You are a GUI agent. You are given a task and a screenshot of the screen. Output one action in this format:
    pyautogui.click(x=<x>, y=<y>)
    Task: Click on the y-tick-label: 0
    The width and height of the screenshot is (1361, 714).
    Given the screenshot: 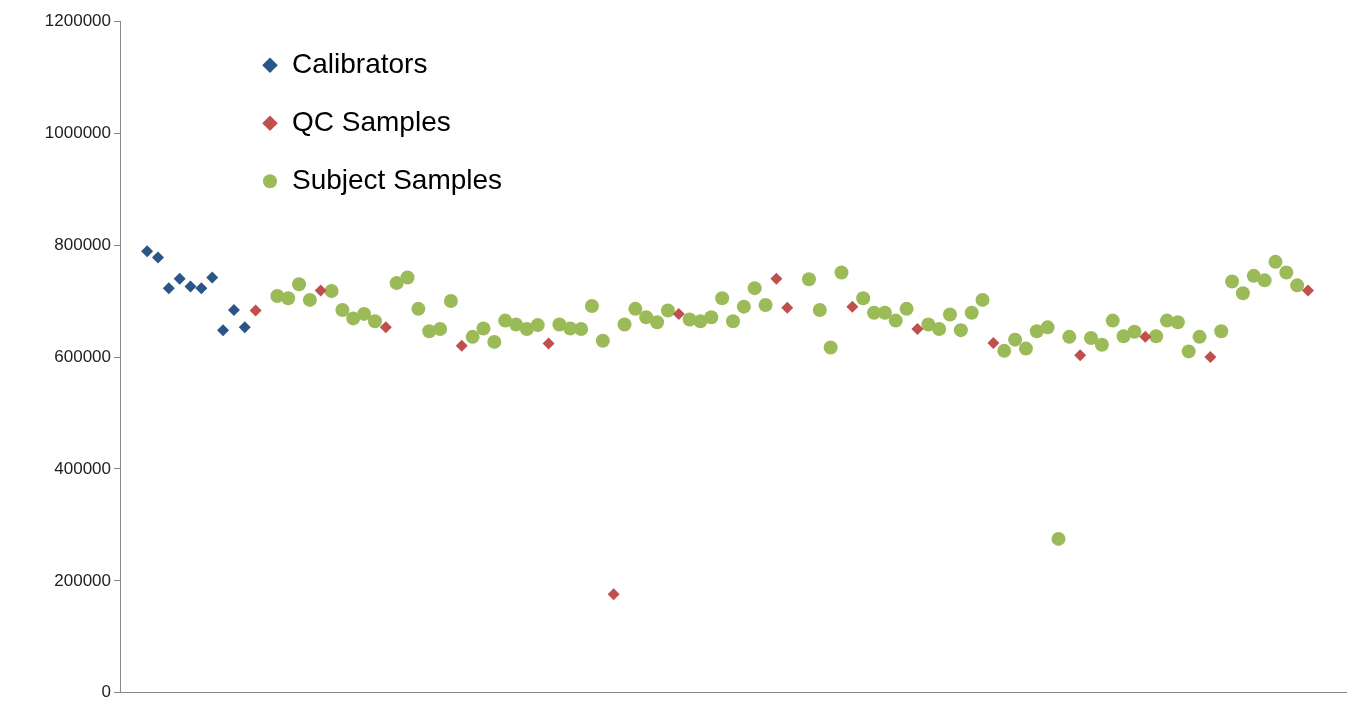 What is the action you would take?
    pyautogui.click(x=106, y=692)
    